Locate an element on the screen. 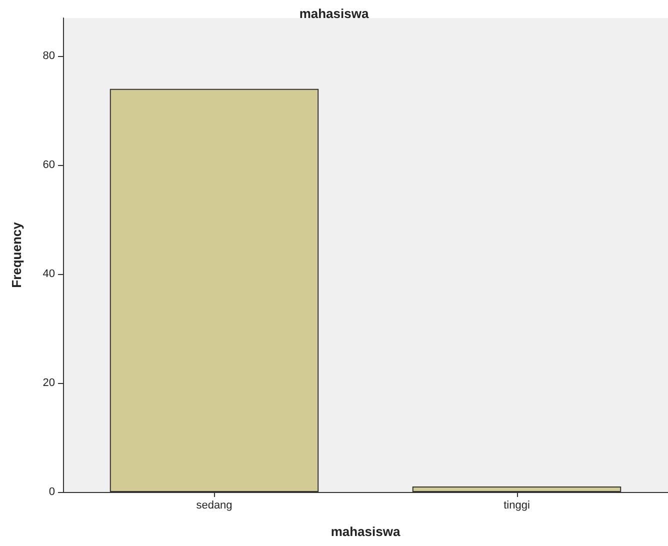 Image resolution: width=668 pixels, height=546 pixels. y-axis-title: Frequency is located at coordinates (16, 254).